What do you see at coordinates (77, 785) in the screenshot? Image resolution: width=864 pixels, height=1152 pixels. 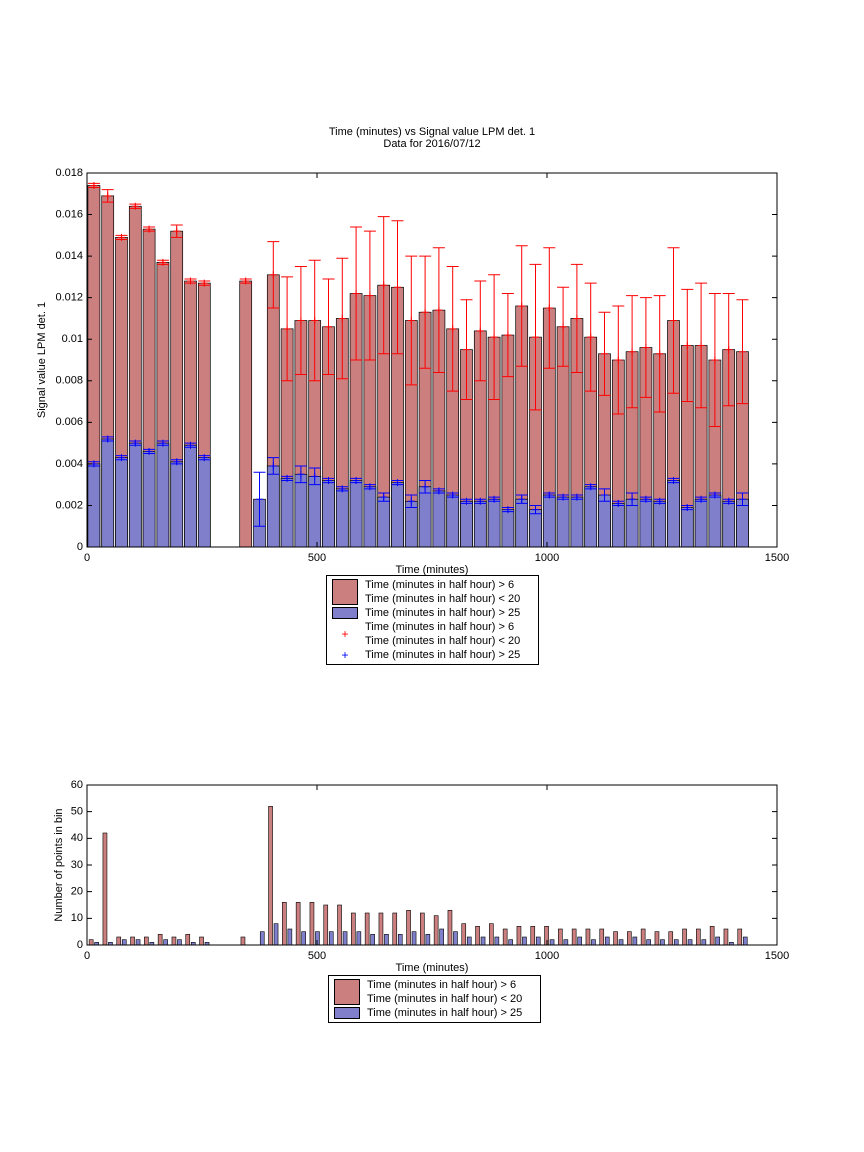 I see `y-tick-label: 60` at bounding box center [77, 785].